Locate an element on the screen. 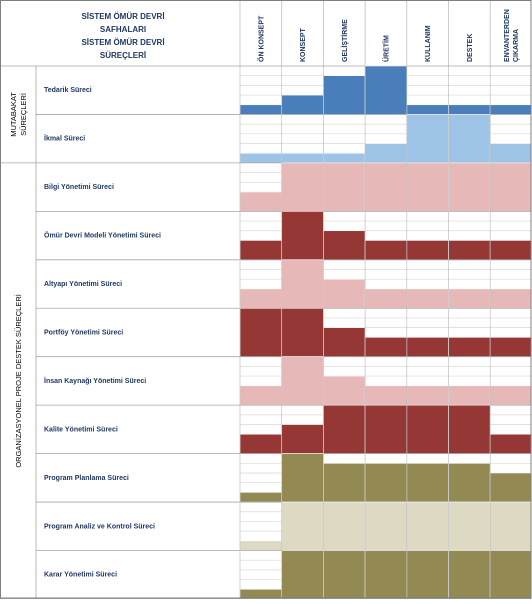 The width and height of the screenshot is (532, 604). group-label-text: SÜREÇLERİ is located at coordinates (23, 114).